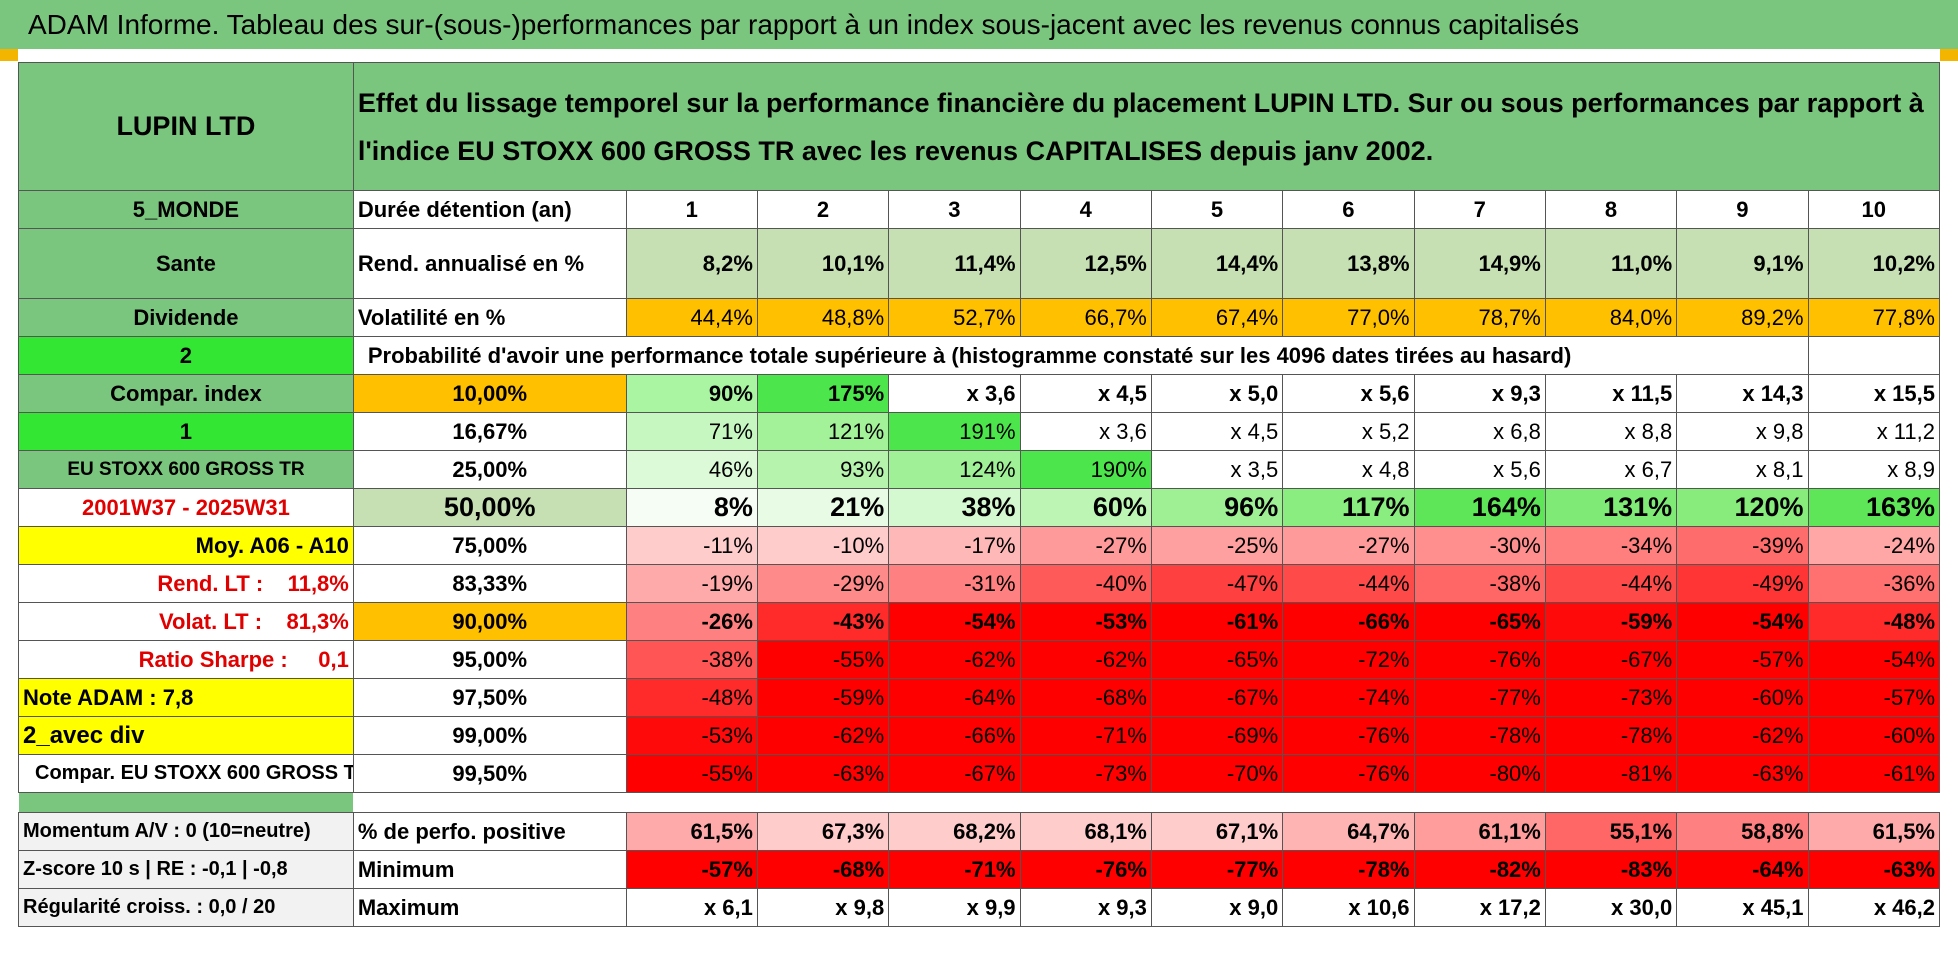 The width and height of the screenshot is (1958, 977). I want to click on prob-cell-10: -36%, so click(1874, 583).